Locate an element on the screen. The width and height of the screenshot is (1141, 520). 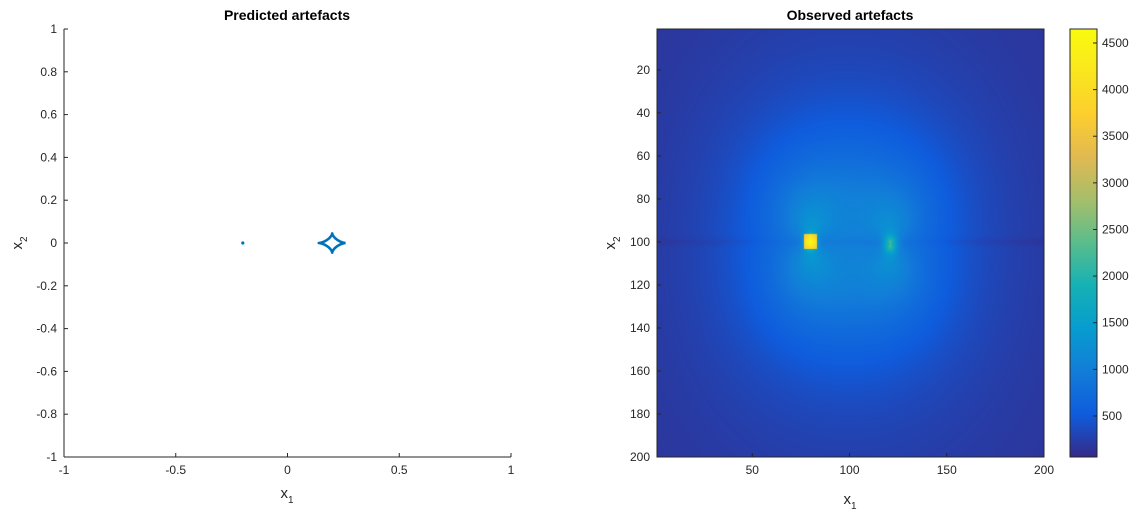
left-y-axis-label: x2 is located at coordinates (19, 243).